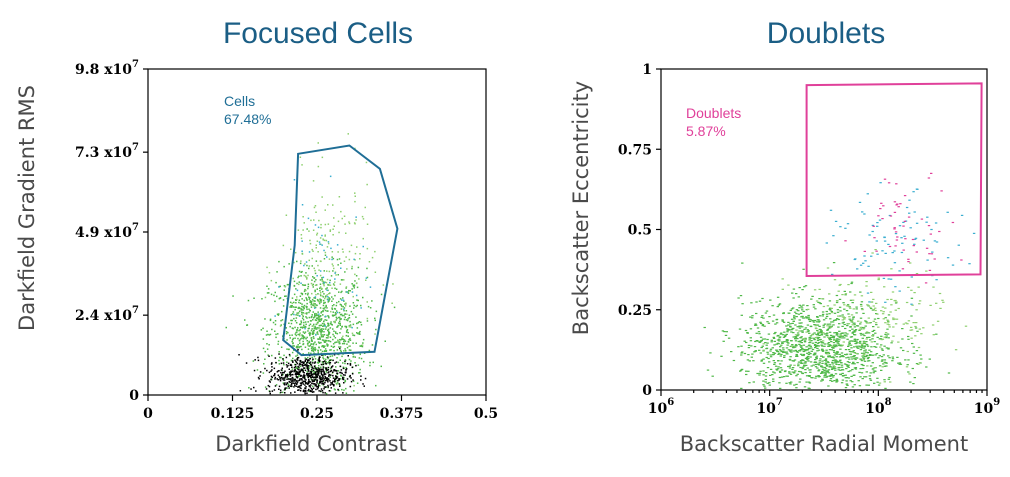 The image size is (1010, 477). I want to click on y-tick-label: 1, so click(647, 70).